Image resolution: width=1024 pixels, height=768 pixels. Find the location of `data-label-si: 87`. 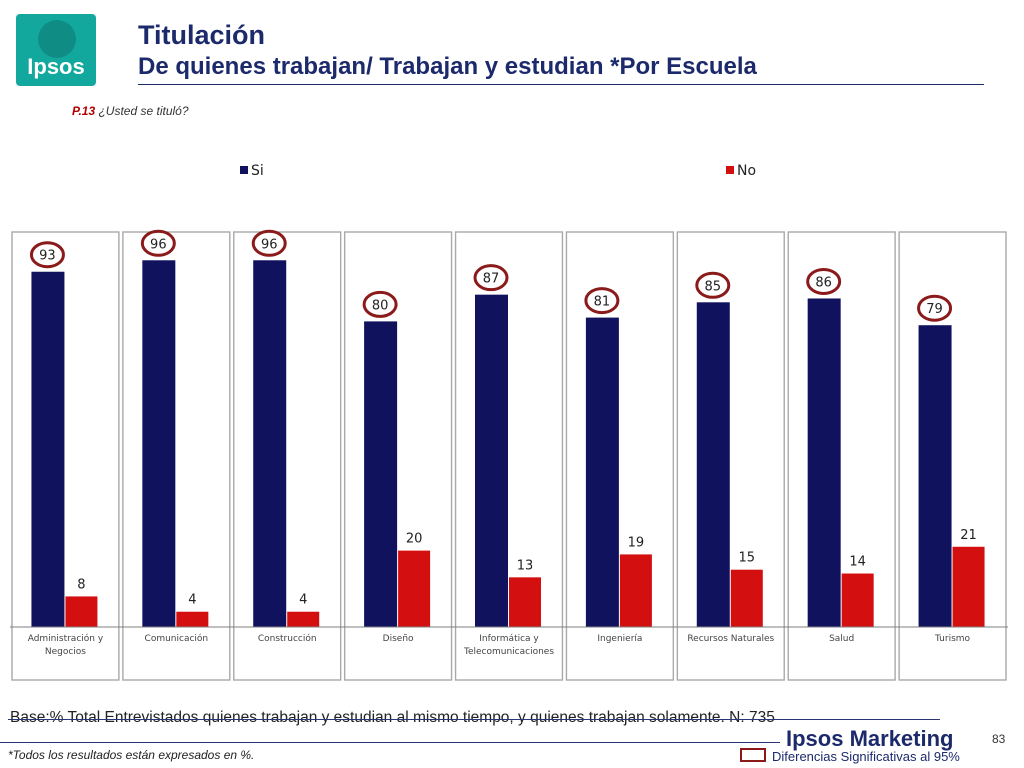

data-label-si: 87 is located at coordinates (491, 279).